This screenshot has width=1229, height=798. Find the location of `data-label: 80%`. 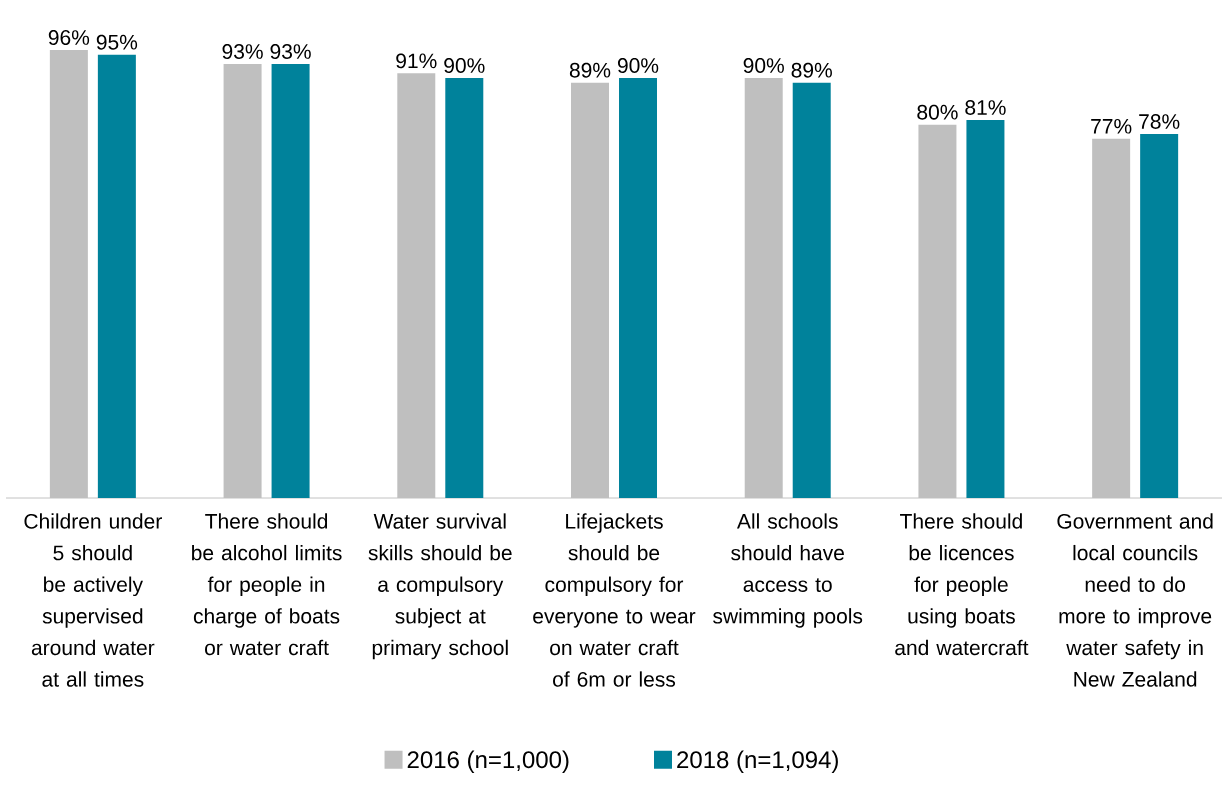

data-label: 80% is located at coordinates (937, 112).